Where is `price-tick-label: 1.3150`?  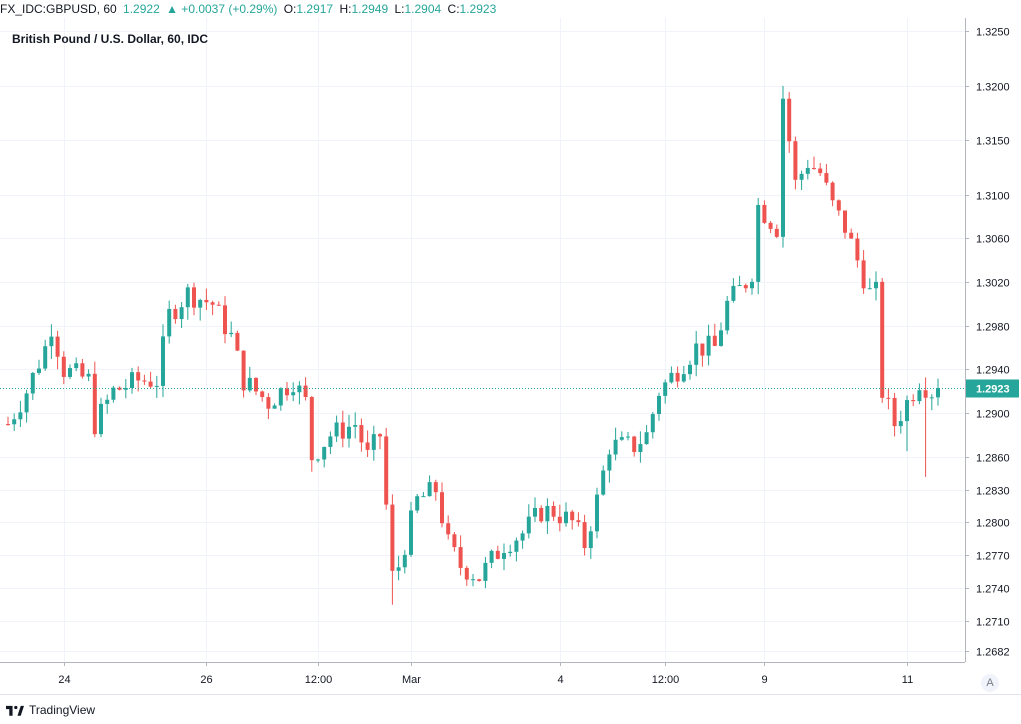
price-tick-label: 1.3150 is located at coordinates (993, 142).